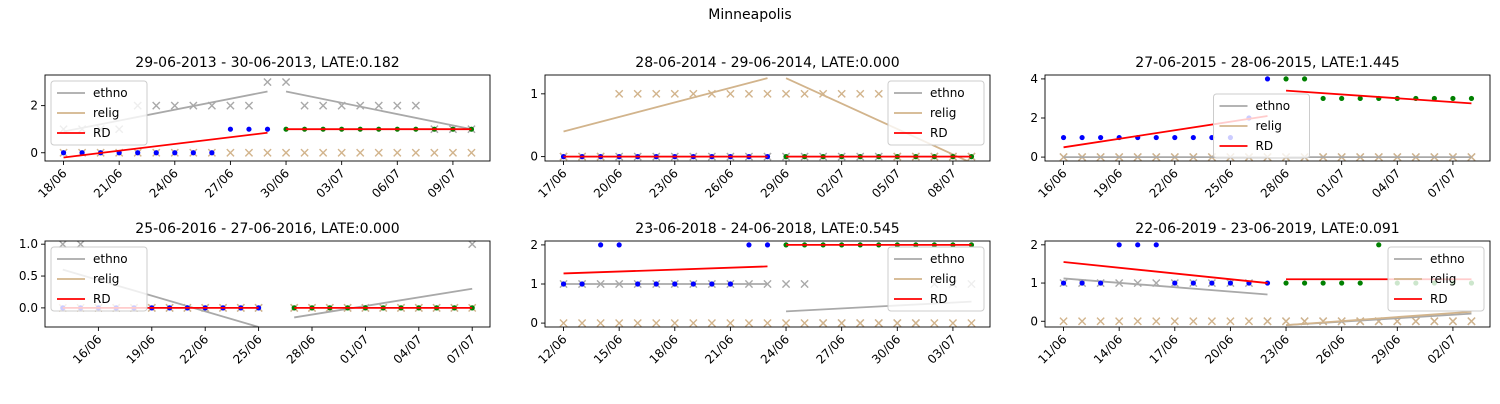 The width and height of the screenshot is (1500, 404). I want to click on axes-frame, so click(1267, 284).